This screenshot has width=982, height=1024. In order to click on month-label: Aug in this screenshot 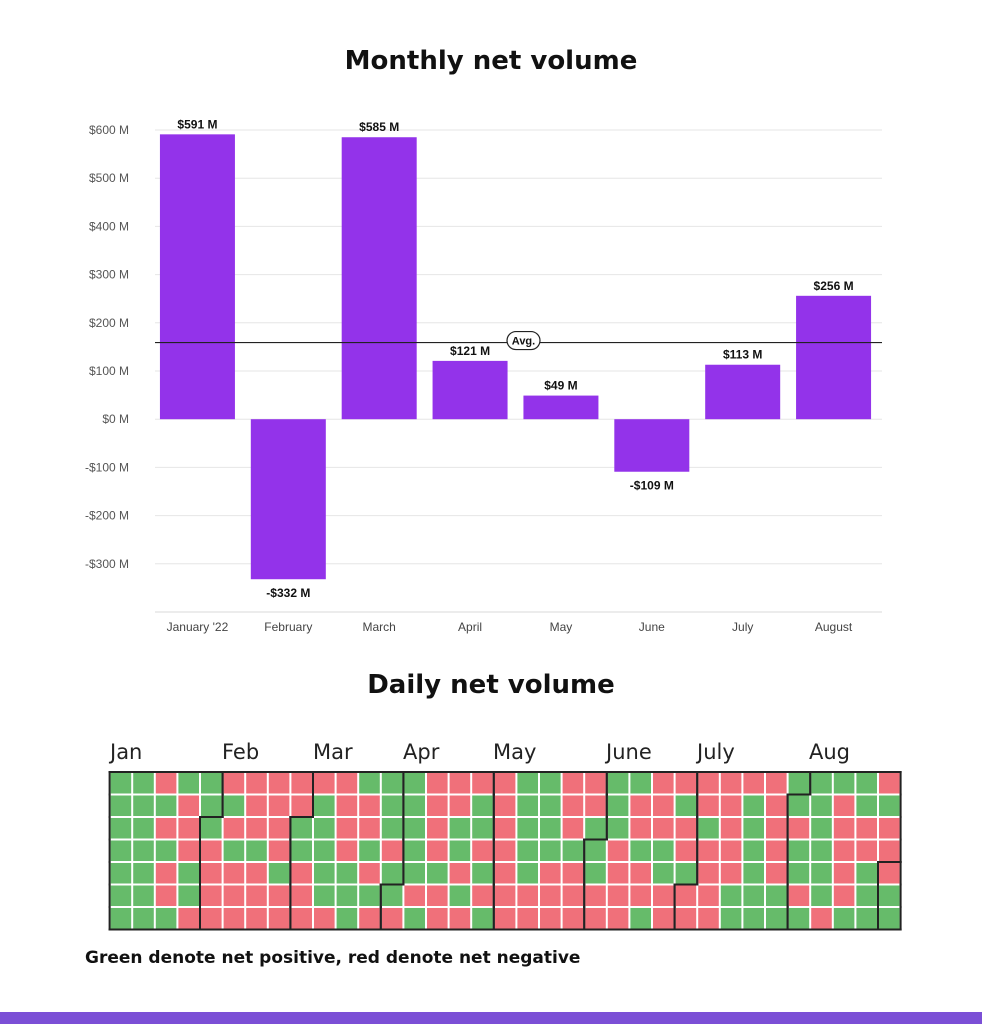, I will do `click(829, 752)`.